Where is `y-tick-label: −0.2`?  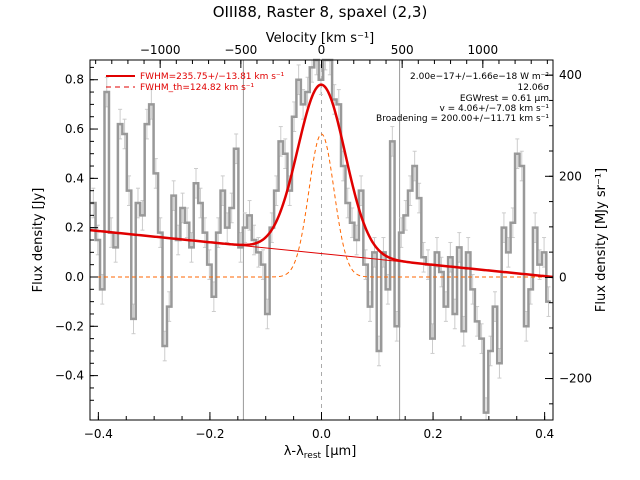 y-tick-label: −0.2 is located at coordinates (69, 326).